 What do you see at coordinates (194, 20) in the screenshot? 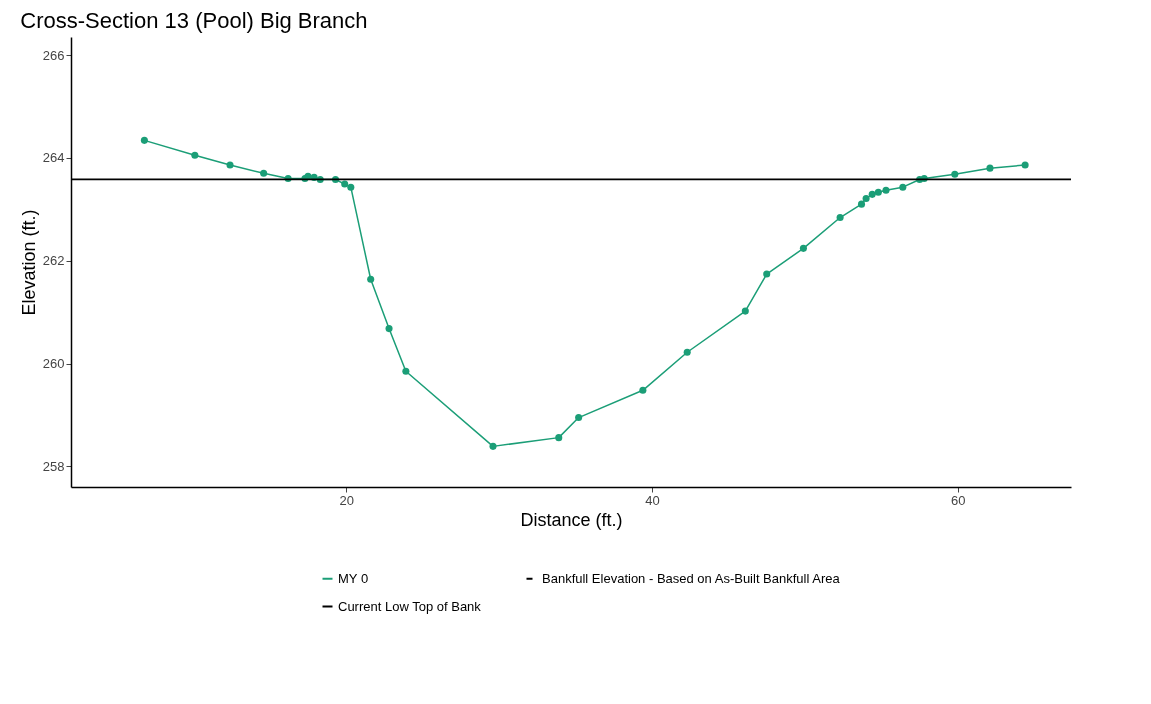
I see `chart-title: Cross-Section 13 (Pool) Big Branch` at bounding box center [194, 20].